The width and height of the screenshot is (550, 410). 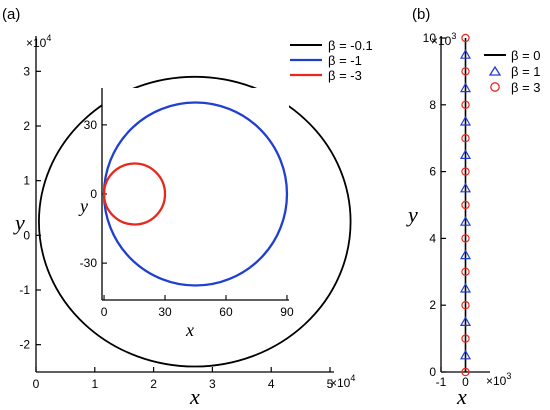 I want to click on panel-a-y-multiplier: ×10⁴, so click(x=38, y=41).